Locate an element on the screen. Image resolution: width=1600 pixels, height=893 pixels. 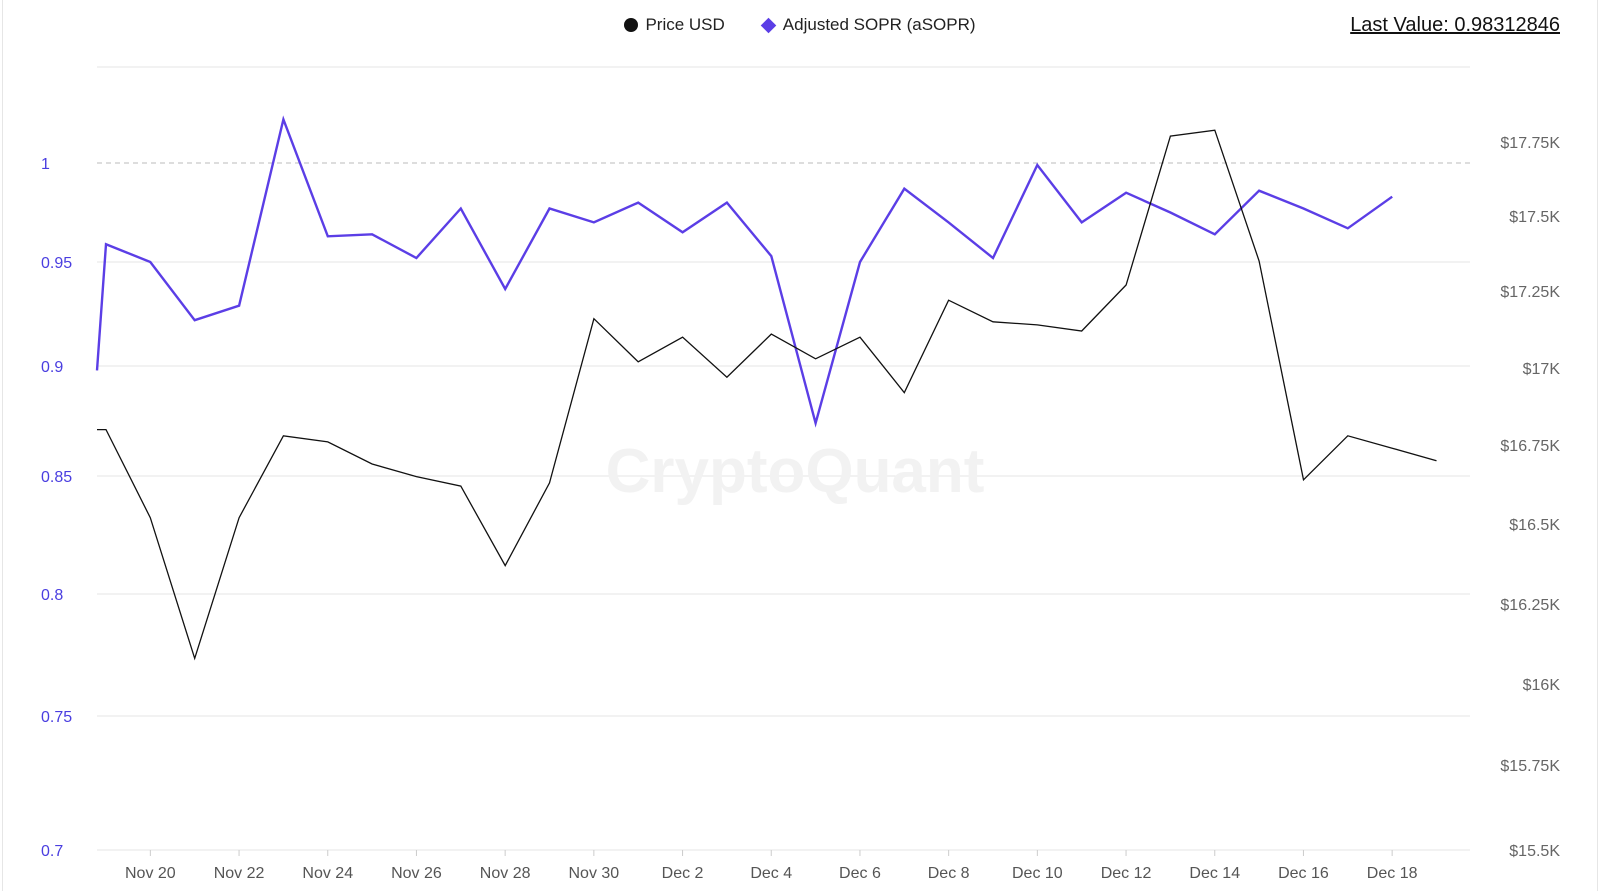
y-left-tick-label: 0.85 is located at coordinates (56, 477).